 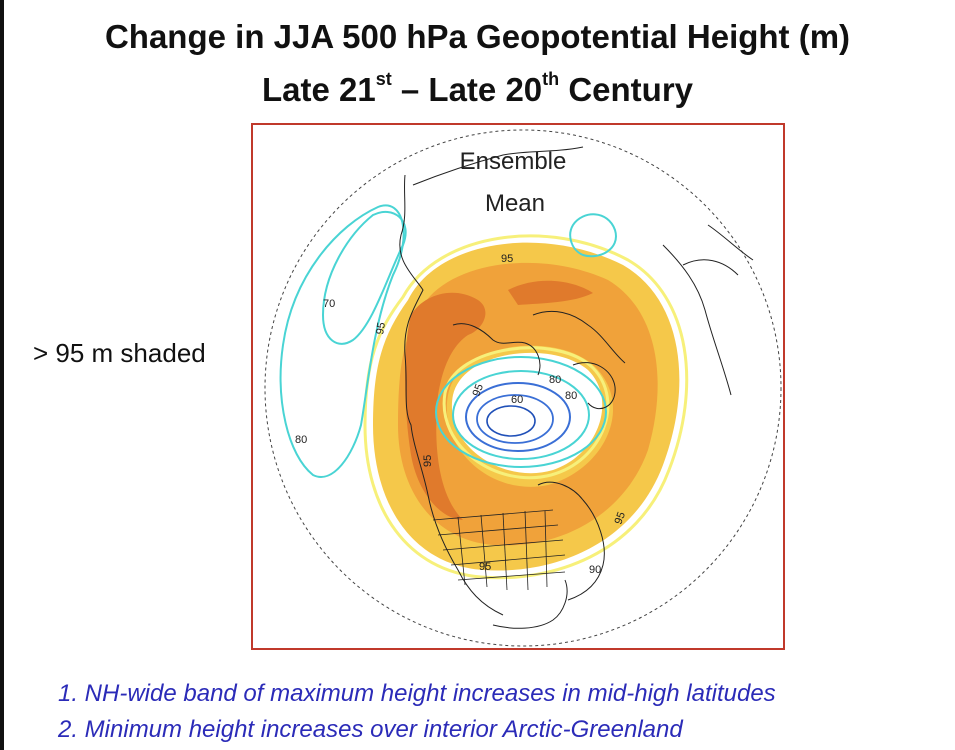 I want to click on title-line-2: Late 21st – Late 20th Century, so click(x=477, y=88).